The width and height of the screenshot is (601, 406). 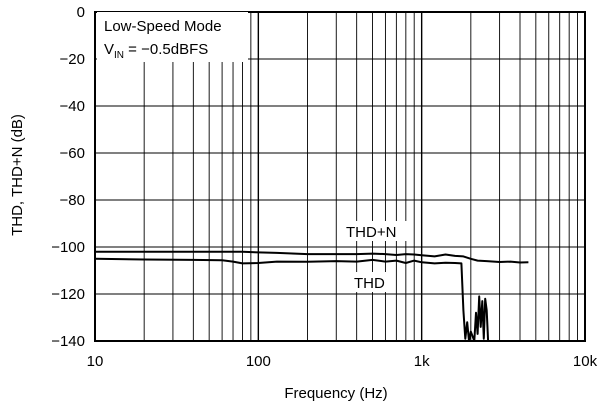 I want to click on y-axis-label: THD, THD+N (dB), so click(x=17, y=175).